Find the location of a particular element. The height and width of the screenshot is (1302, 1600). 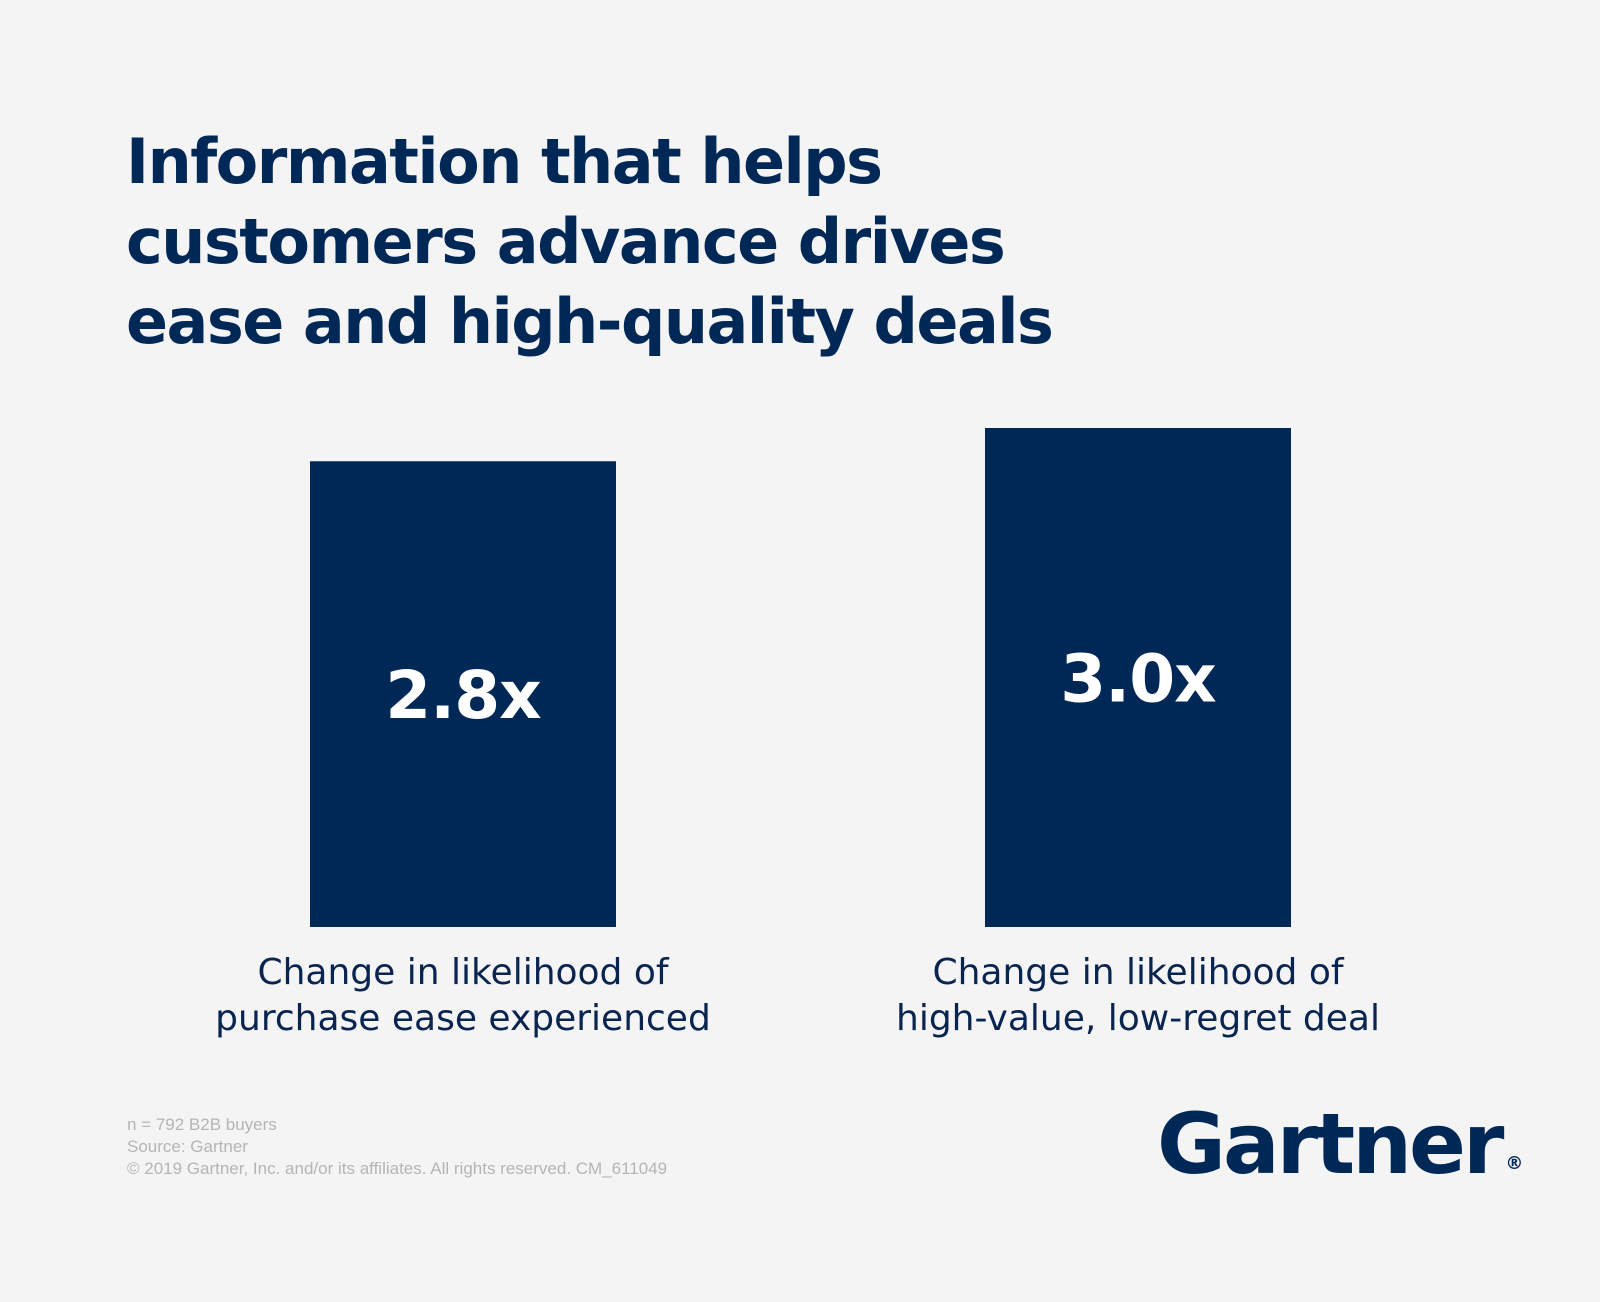

category-label-2-line-1: Change in likelihood of is located at coordinates (1138, 972).